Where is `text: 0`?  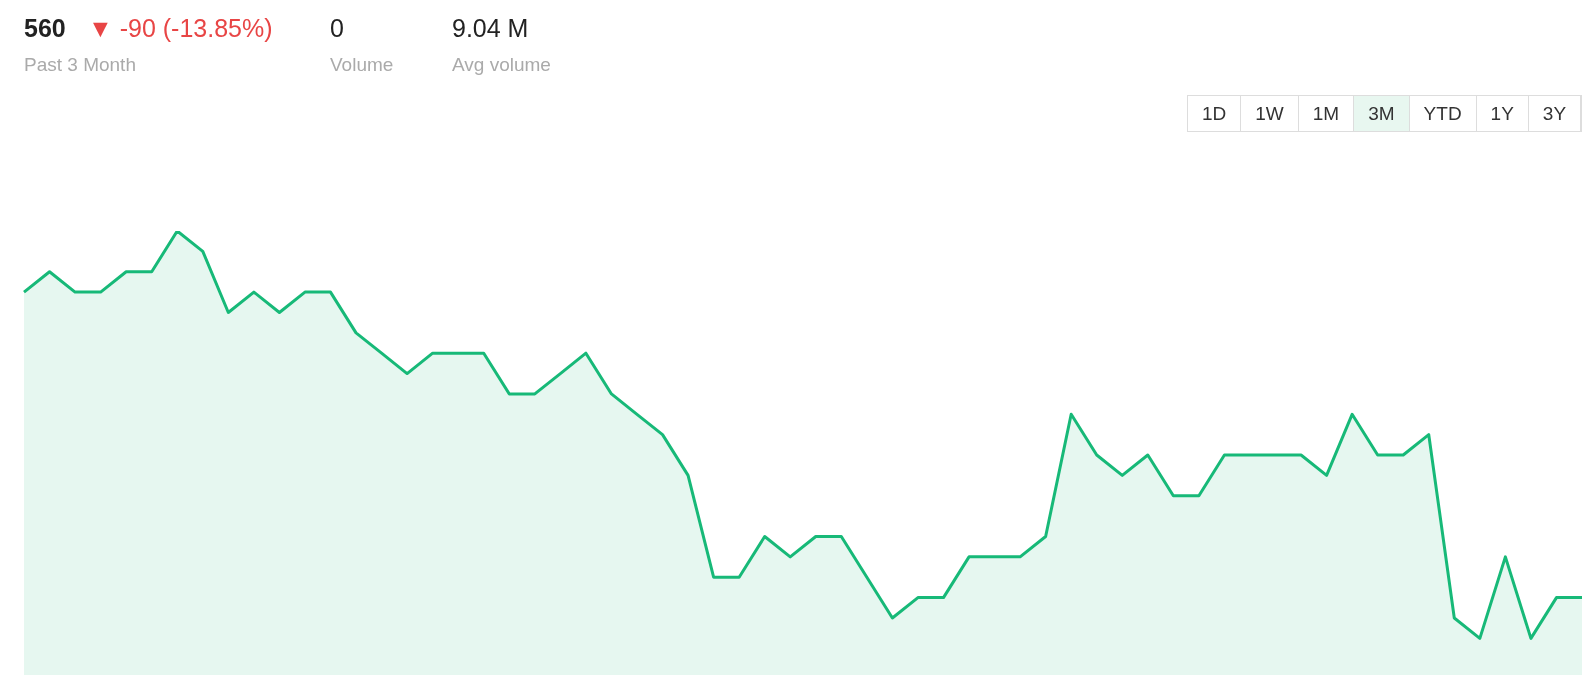 text: 0 is located at coordinates (337, 28).